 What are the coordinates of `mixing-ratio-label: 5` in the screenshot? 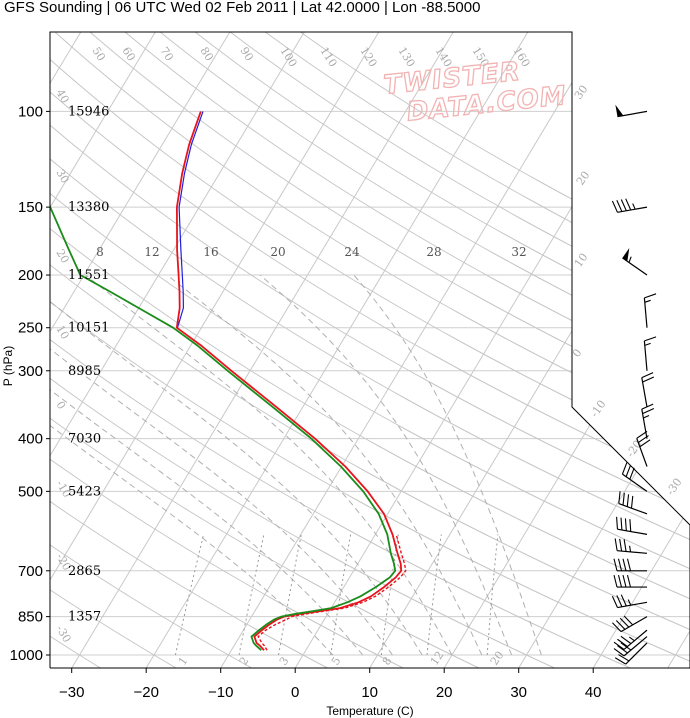 It's located at (336, 661).